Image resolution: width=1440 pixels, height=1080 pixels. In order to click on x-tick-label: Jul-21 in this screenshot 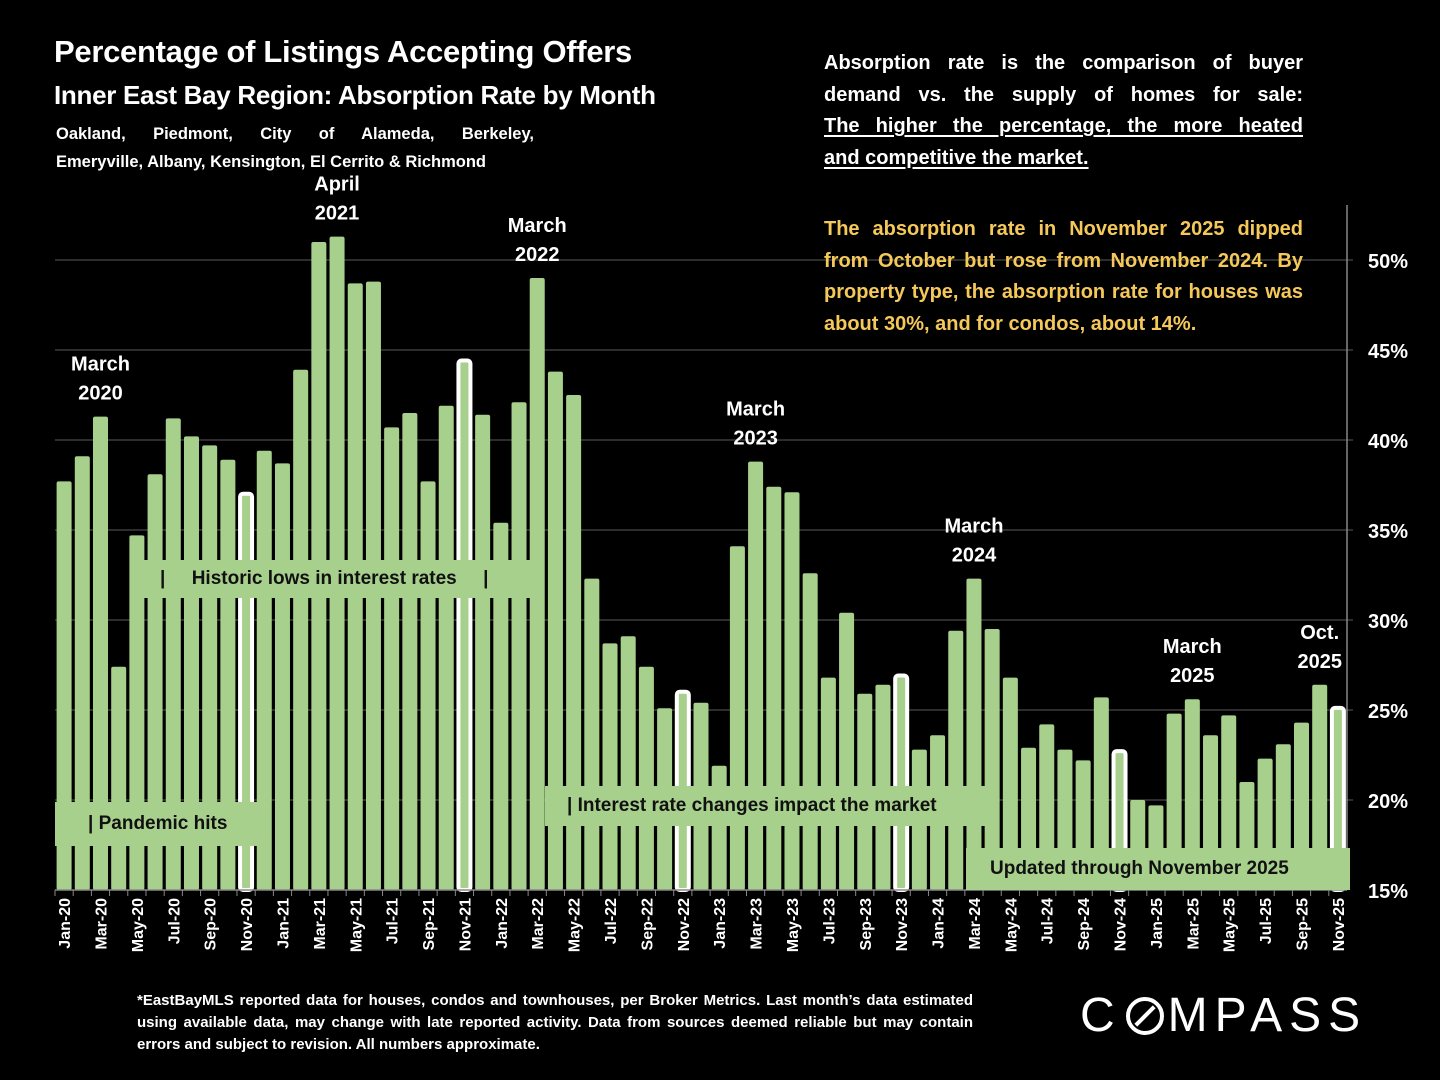, I will do `click(393, 921)`.